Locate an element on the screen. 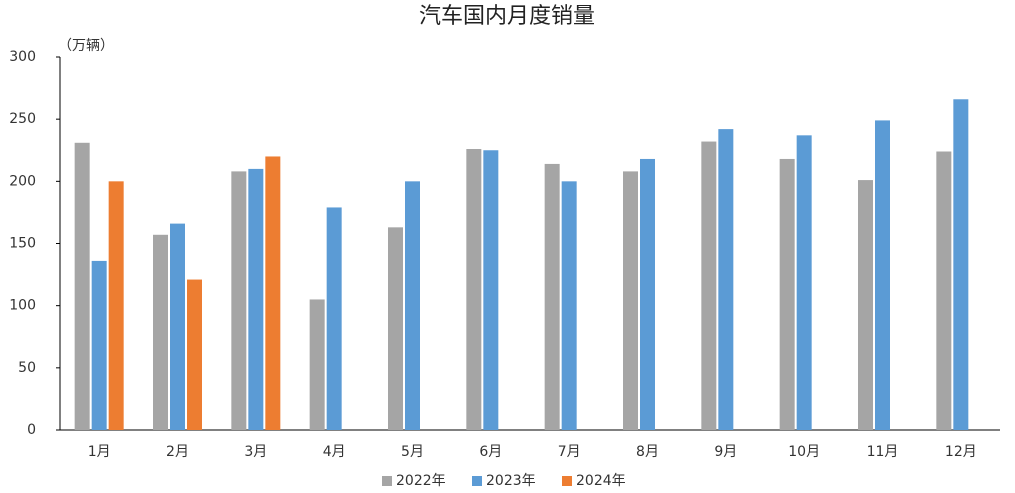  legend-label: 2022年 is located at coordinates (421, 481).